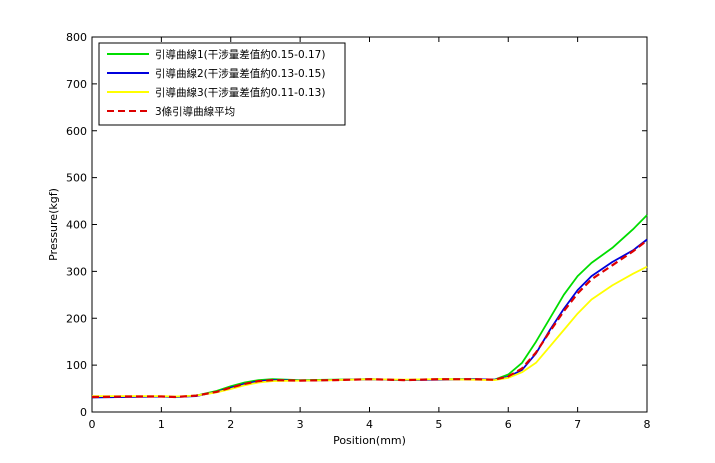 The height and width of the screenshot is (463, 715). Describe the element at coordinates (53, 224) in the screenshot. I see `y-axis-label: Pressure(kgf)` at that location.